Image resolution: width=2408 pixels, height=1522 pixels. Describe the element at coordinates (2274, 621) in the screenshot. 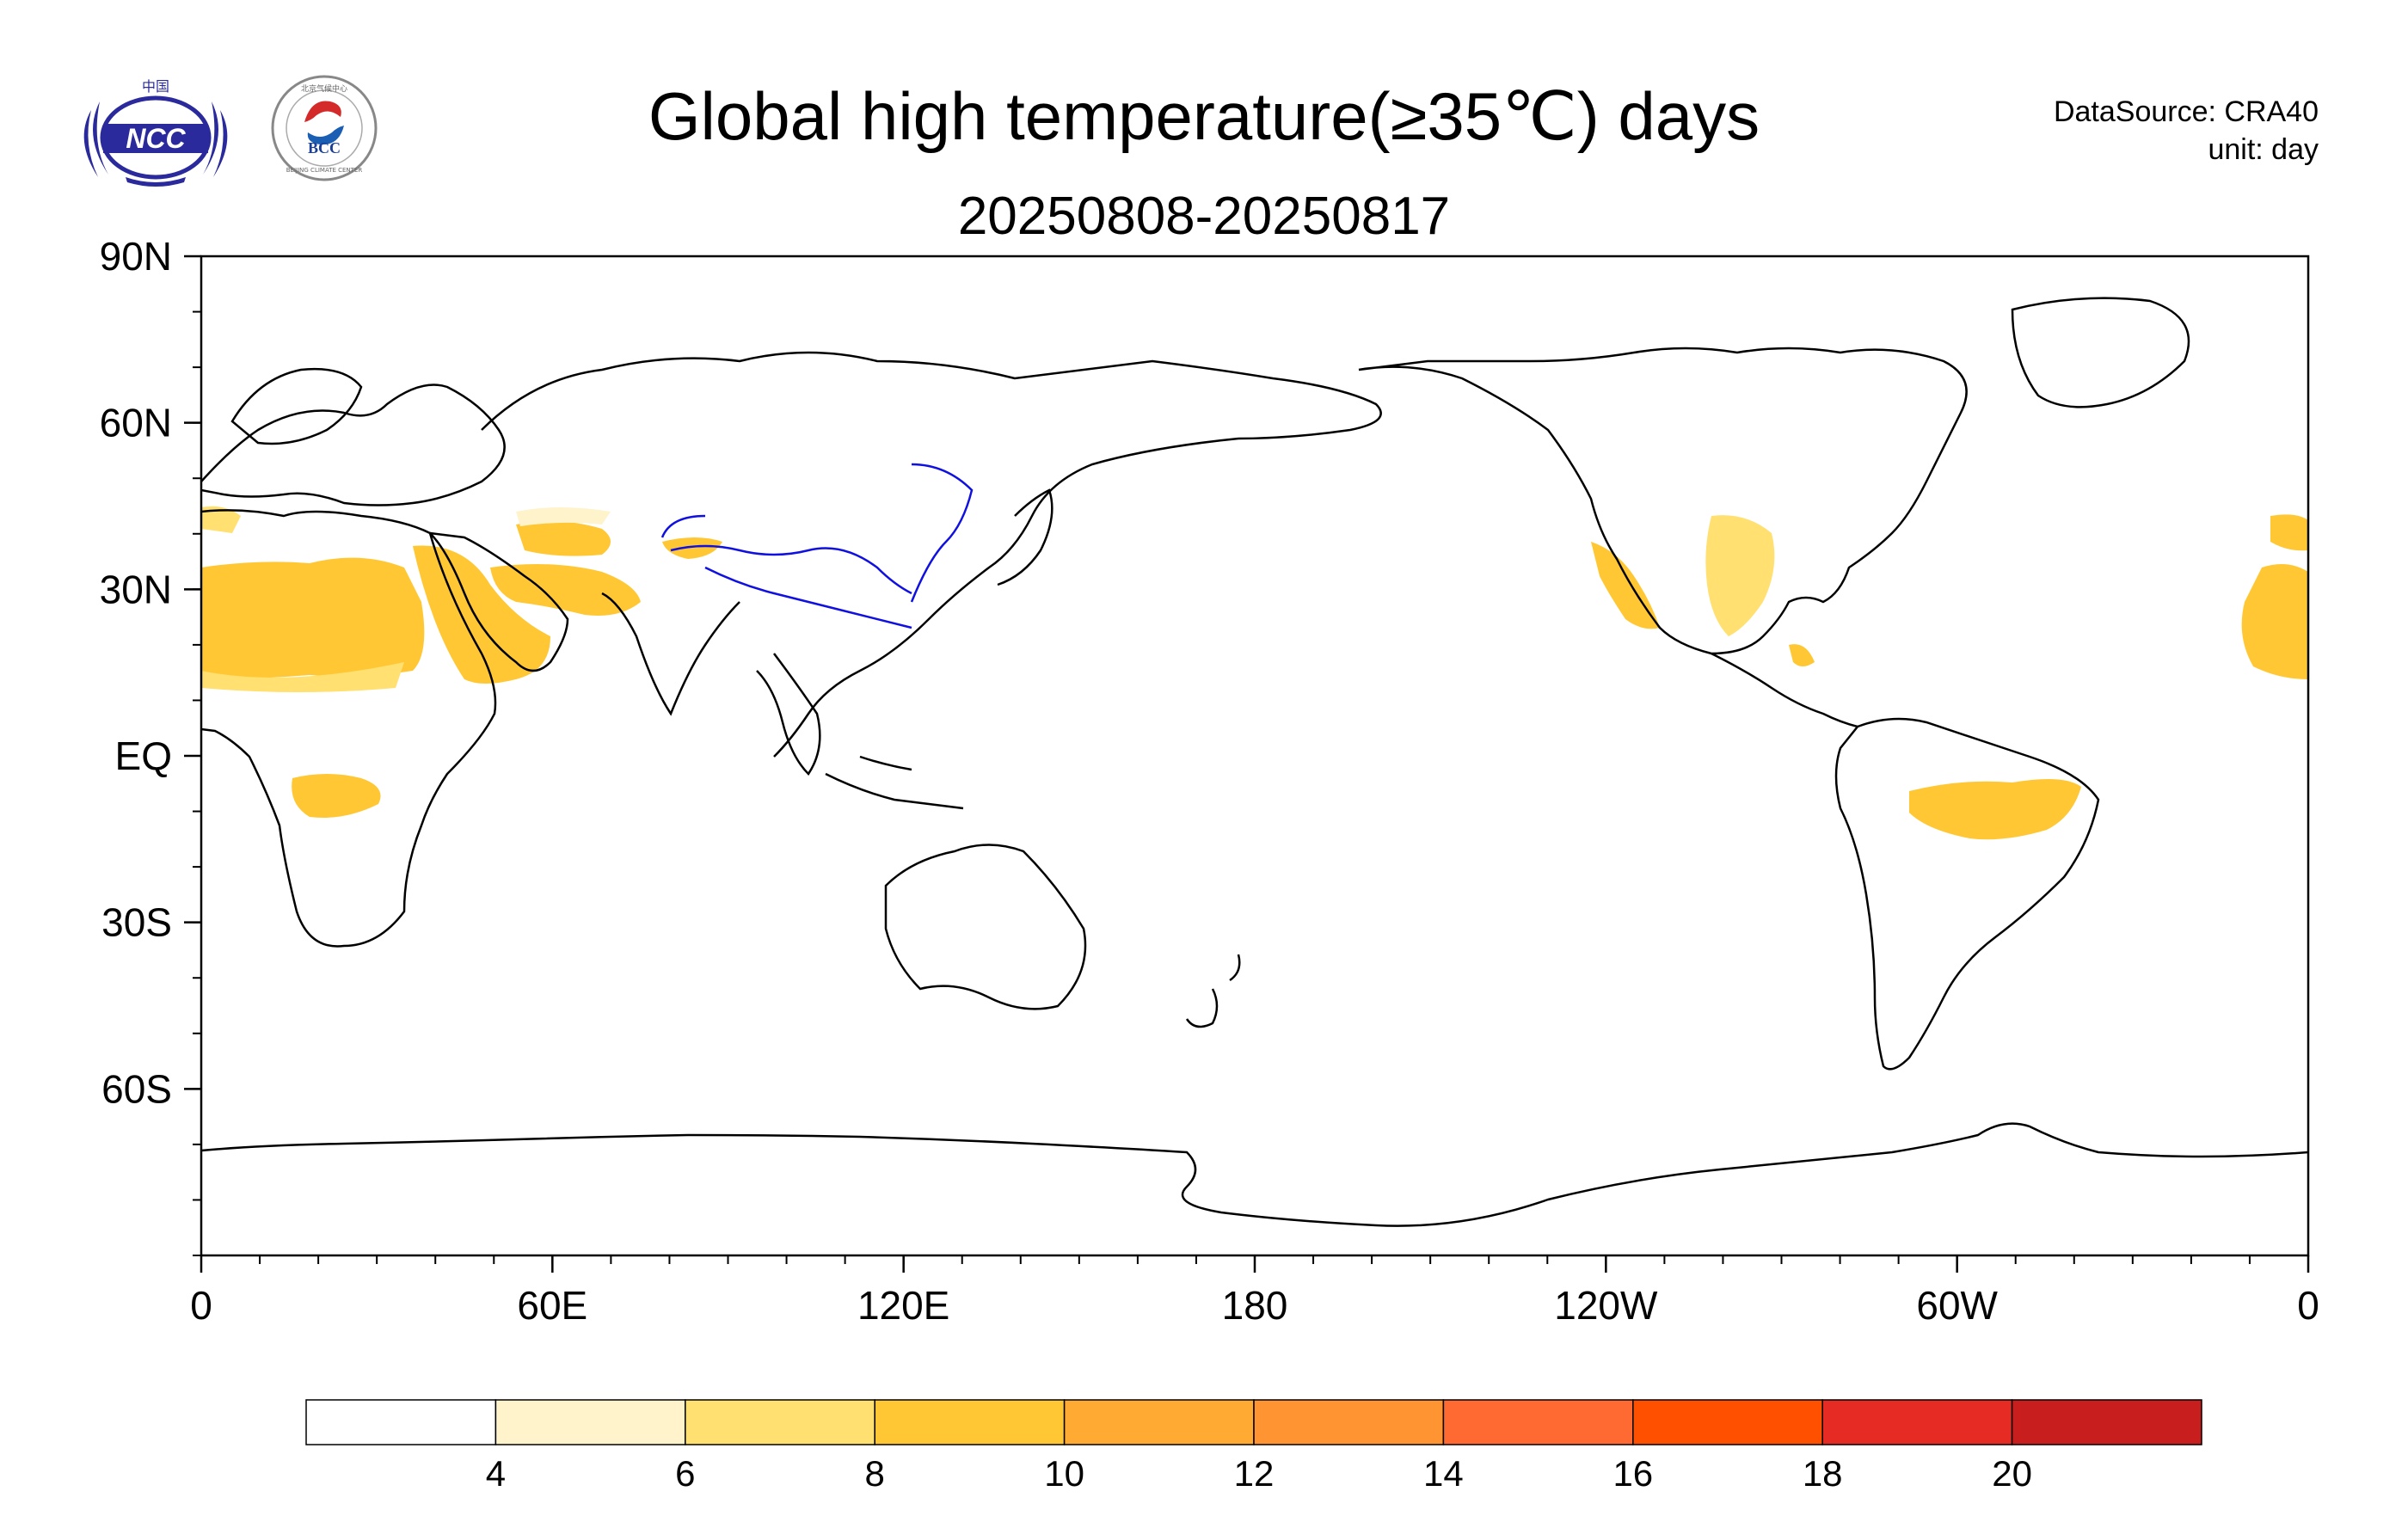

I see `shade-nw-africa-east` at that location.